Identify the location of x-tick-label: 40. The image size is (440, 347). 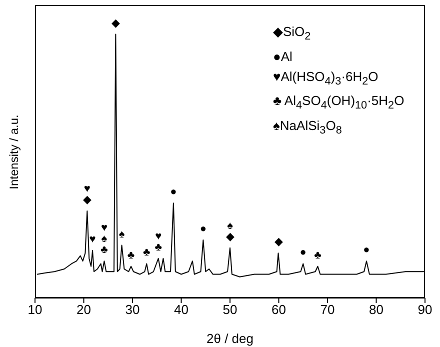
(181, 310).